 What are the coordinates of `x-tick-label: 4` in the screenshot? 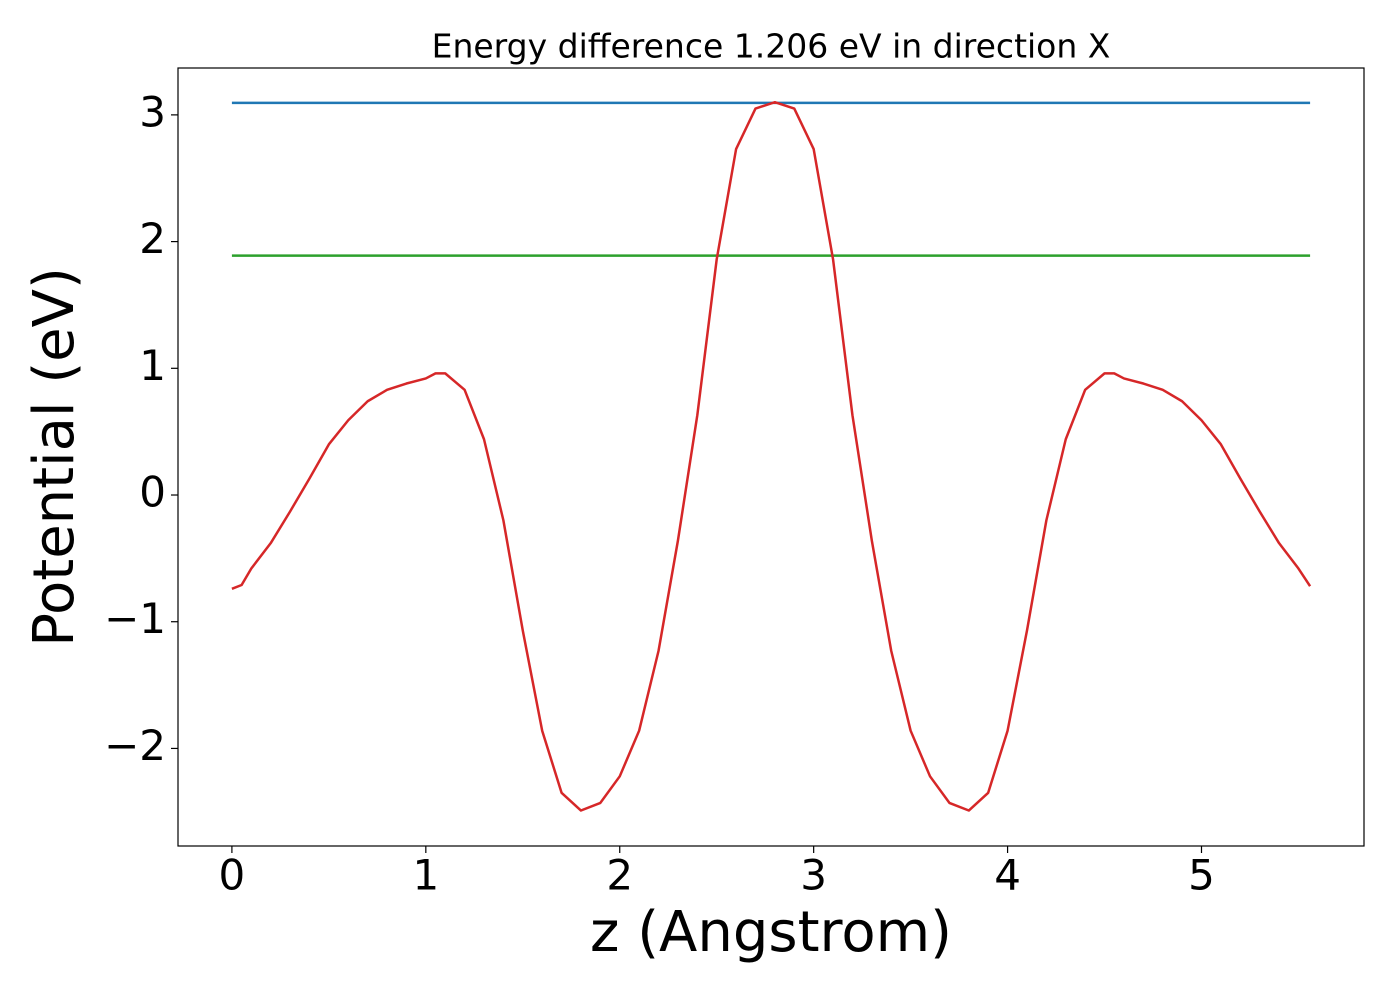 It's located at (1007, 875).